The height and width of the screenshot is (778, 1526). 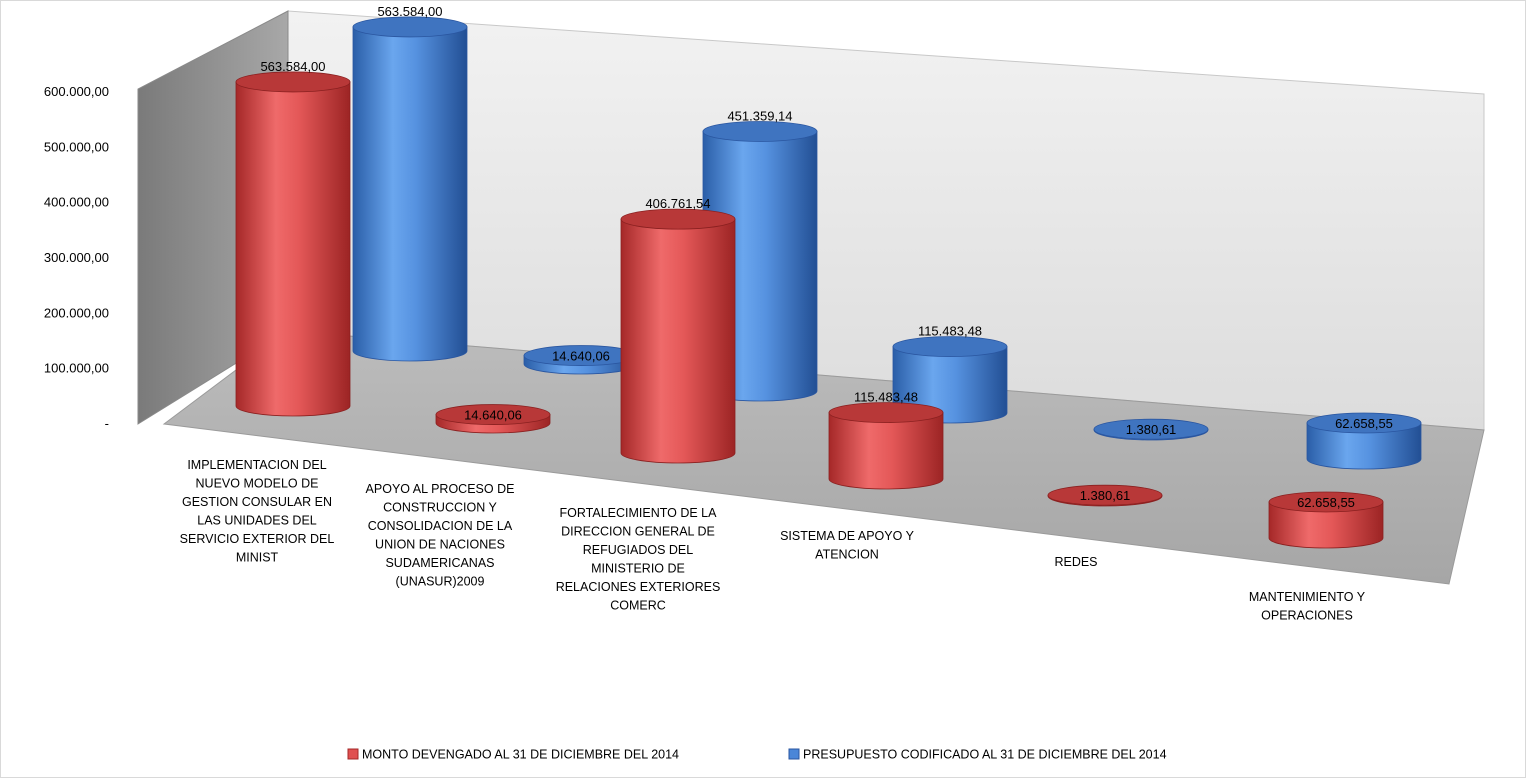 What do you see at coordinates (76, 91) in the screenshot?
I see `y-tick-label: 600.000,00` at bounding box center [76, 91].